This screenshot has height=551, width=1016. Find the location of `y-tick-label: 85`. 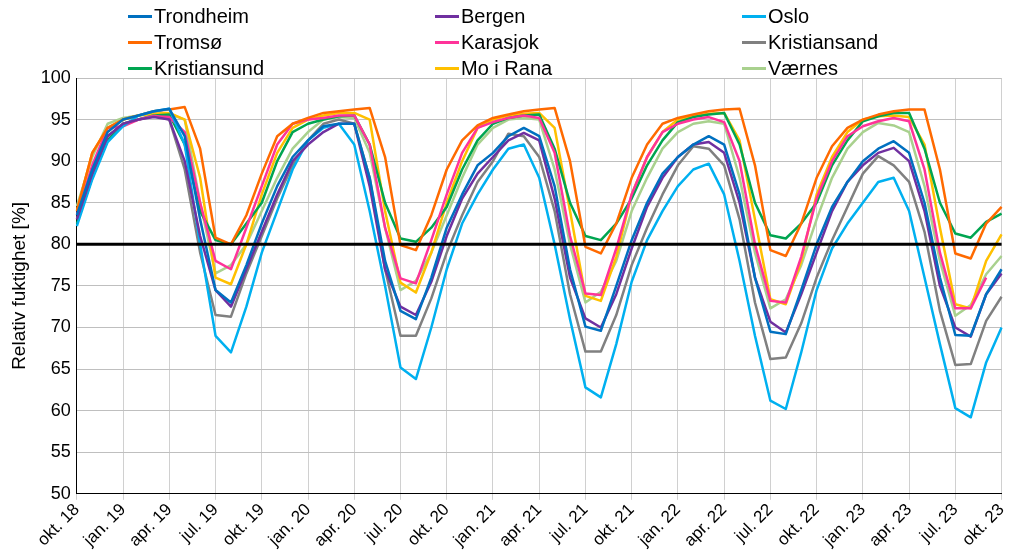

y-tick-label: 85 is located at coordinates (60, 201).